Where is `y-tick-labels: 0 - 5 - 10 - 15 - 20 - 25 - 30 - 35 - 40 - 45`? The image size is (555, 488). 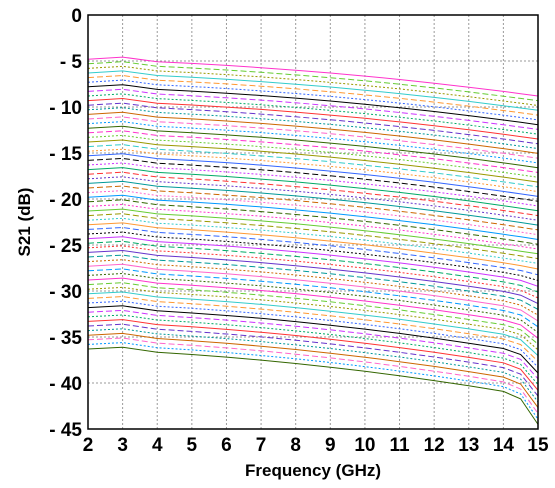
y-tick-labels: 0 - 5 - 10 - 15 - 20 - 25 - 30 - 35 - 40 - 45 is located at coordinates (65, 223).